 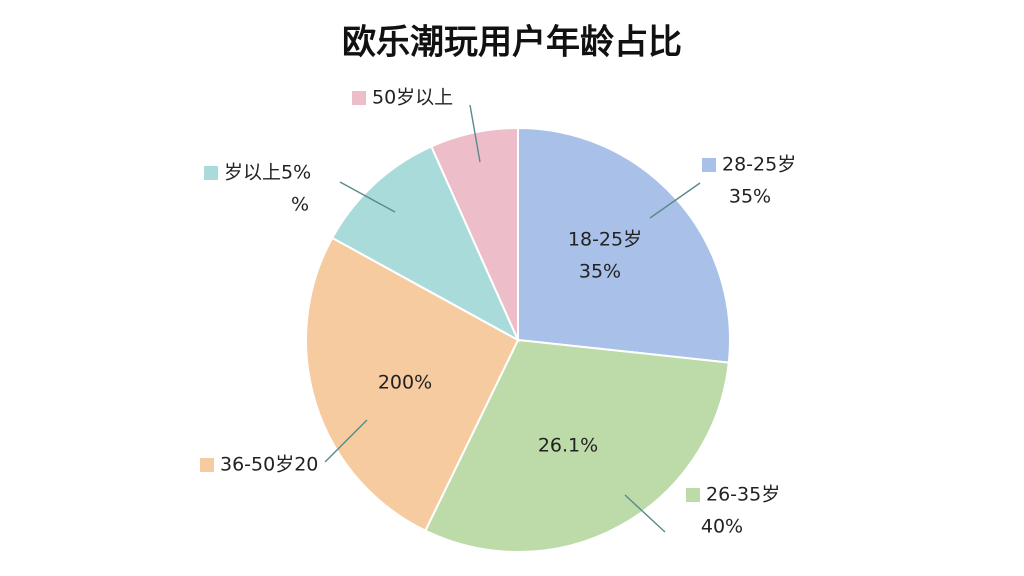 I want to click on category-label: 28-25岁, so click(x=759, y=165).